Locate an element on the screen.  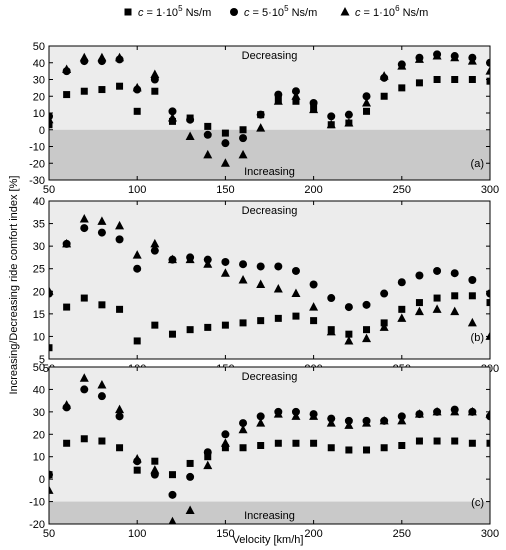
y-tick-label: 40 is located at coordinates (39, 390).